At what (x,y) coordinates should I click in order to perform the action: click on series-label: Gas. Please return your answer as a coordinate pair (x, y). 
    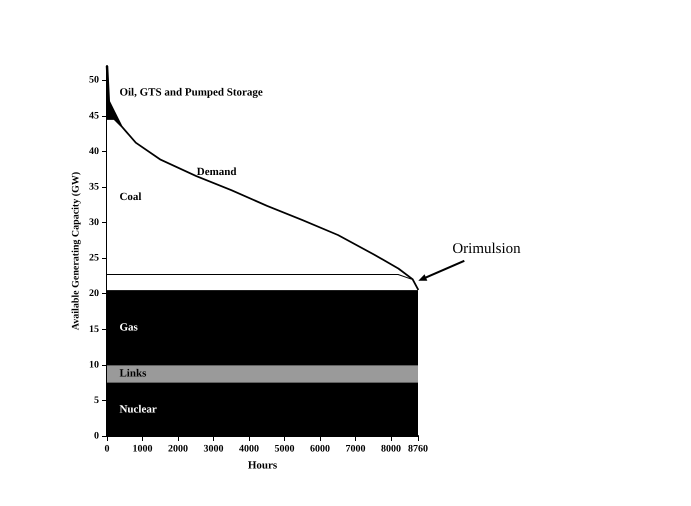
    Looking at the image, I should click on (128, 327).